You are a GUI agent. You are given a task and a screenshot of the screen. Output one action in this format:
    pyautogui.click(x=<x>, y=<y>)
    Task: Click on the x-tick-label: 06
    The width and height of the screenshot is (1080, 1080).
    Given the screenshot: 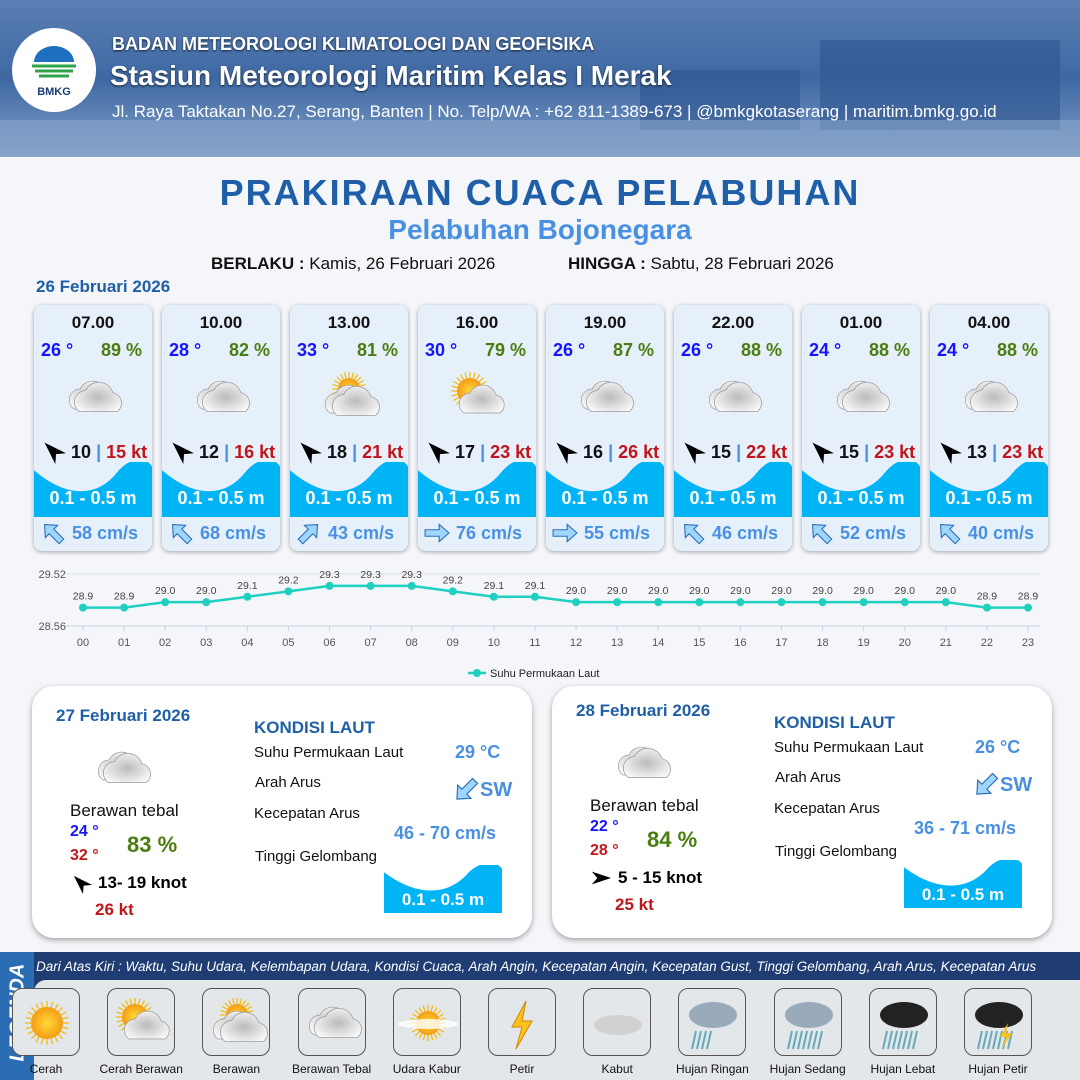 What is the action you would take?
    pyautogui.click(x=329, y=643)
    